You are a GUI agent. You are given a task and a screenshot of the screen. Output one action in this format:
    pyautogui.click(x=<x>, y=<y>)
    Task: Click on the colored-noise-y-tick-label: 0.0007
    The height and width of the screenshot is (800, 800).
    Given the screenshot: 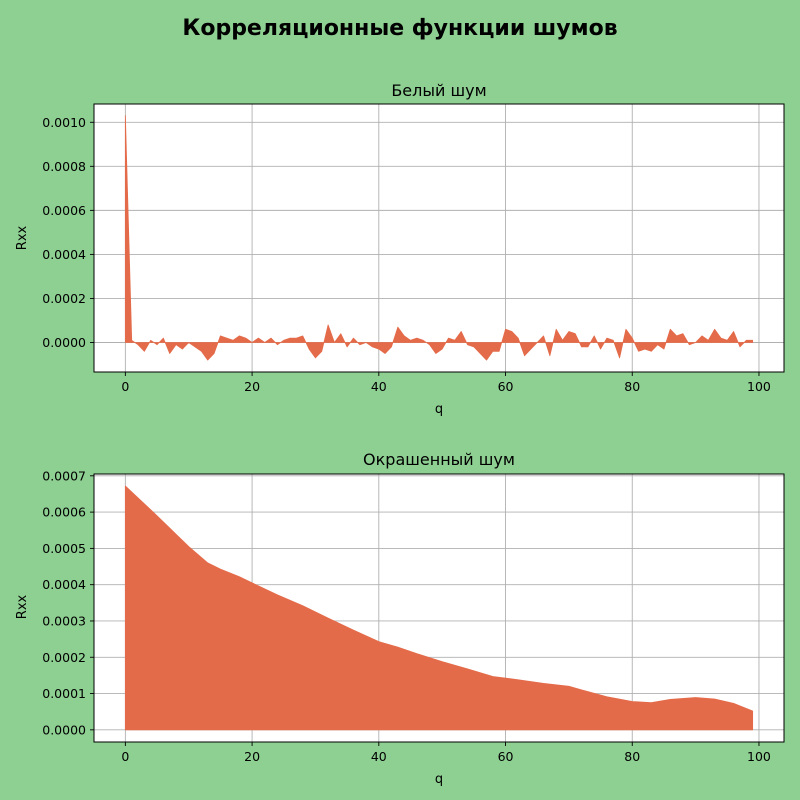 What is the action you would take?
    pyautogui.click(x=64, y=475)
    